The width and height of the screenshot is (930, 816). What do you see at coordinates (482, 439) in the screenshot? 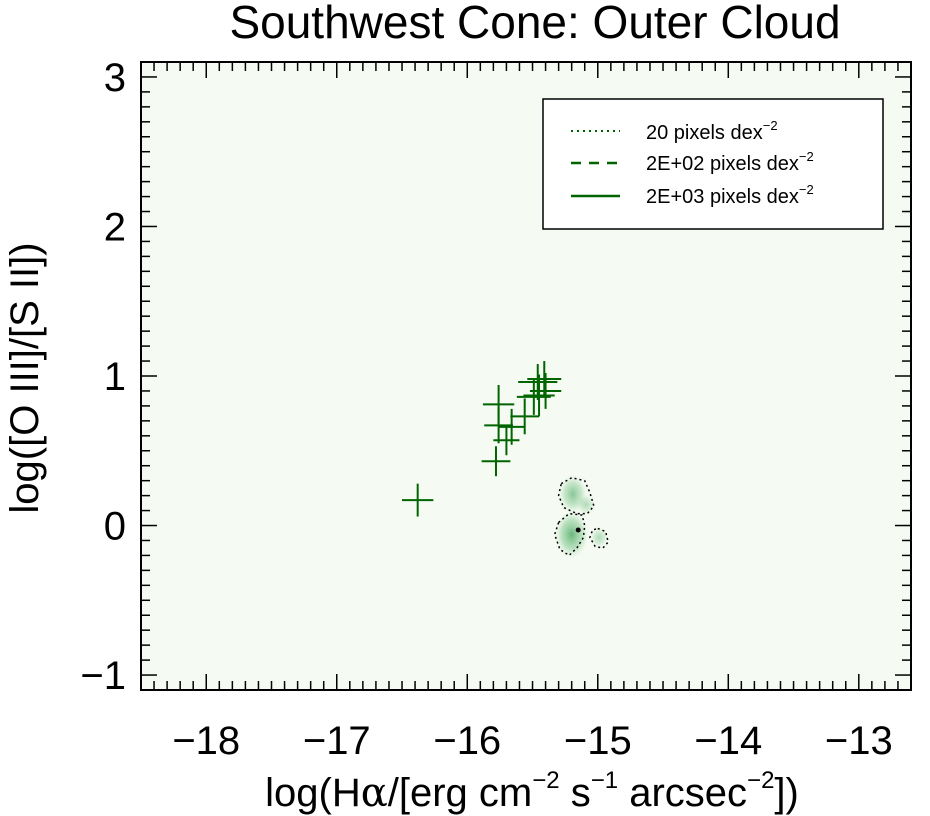
I see `data-points` at bounding box center [482, 439].